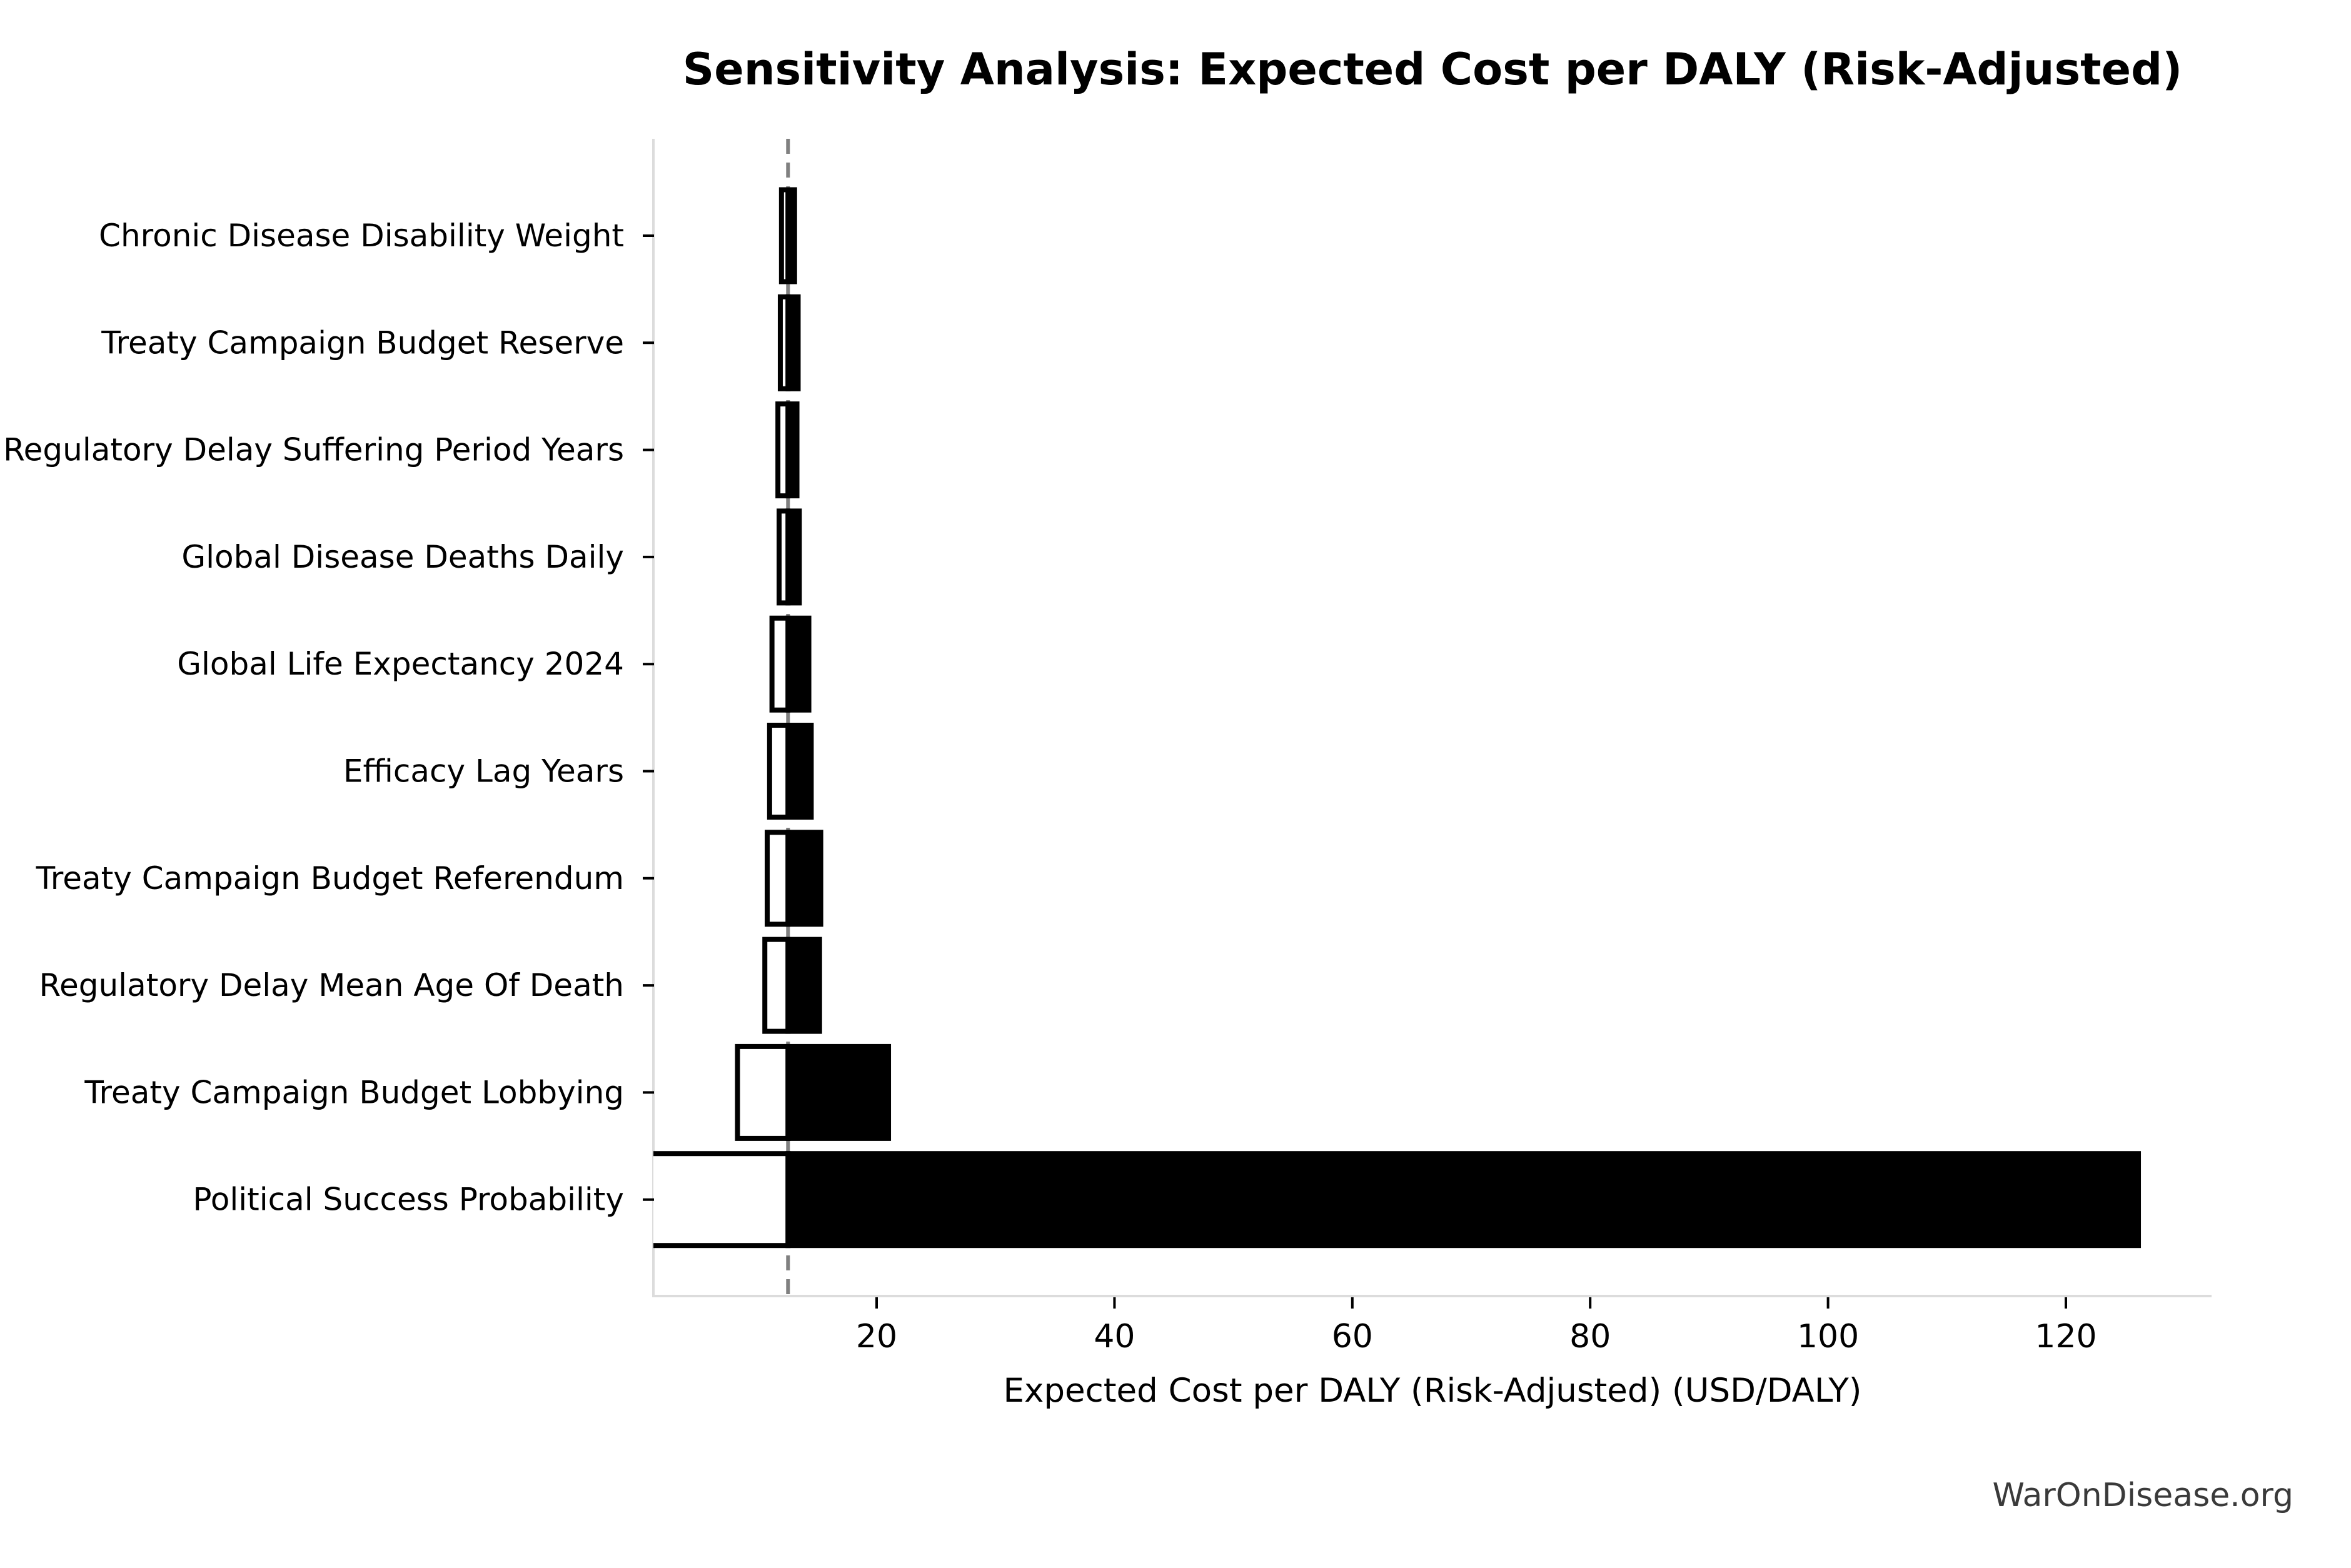 Image resolution: width=2351 pixels, height=1568 pixels. I want to click on x-tick-label: 60, so click(1352, 1336).